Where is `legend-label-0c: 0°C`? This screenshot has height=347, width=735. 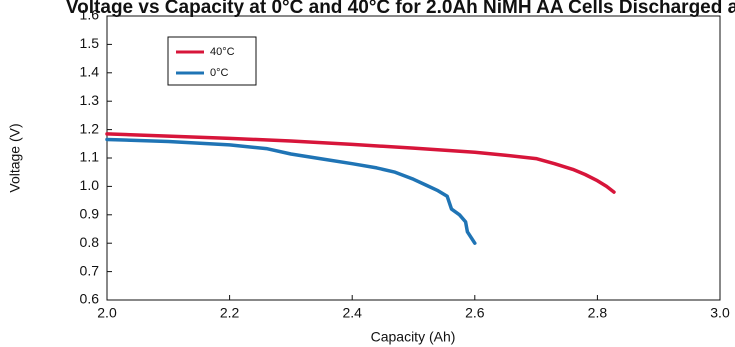 legend-label-0c: 0°C is located at coordinates (219, 73).